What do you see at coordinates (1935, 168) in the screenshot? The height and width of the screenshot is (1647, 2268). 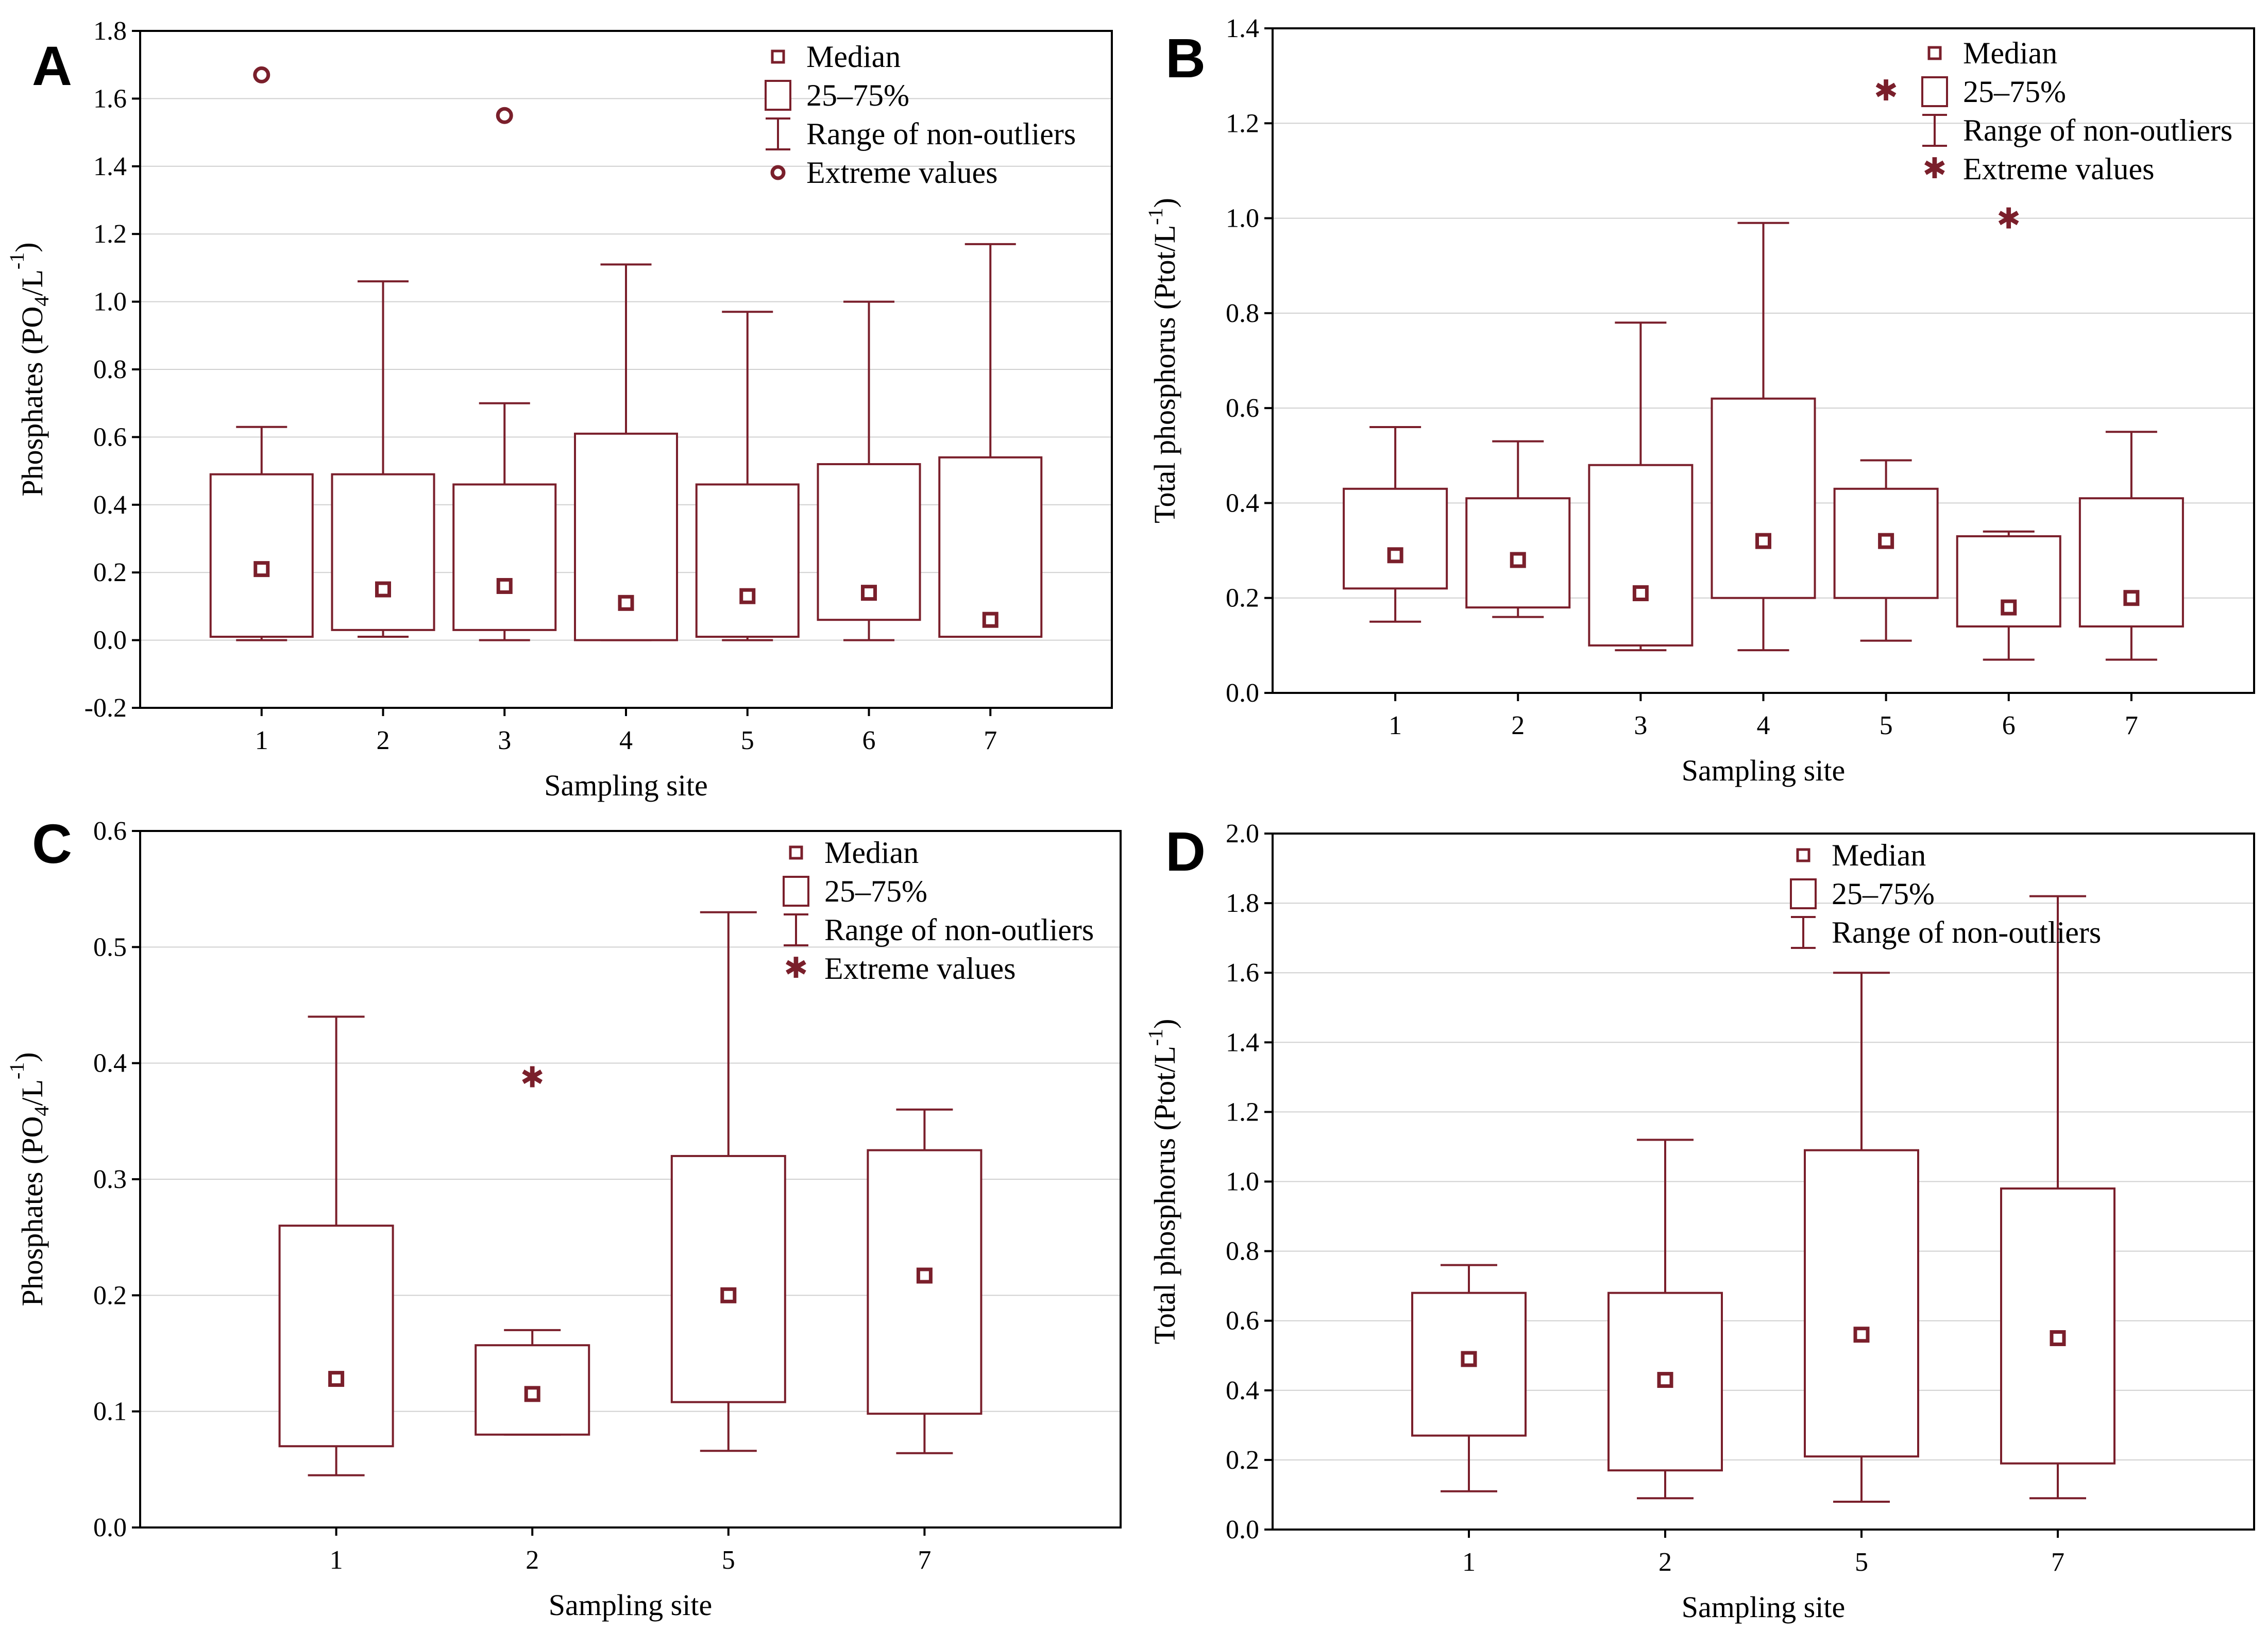 I see `legend-extreme-icon: ✱` at bounding box center [1935, 168].